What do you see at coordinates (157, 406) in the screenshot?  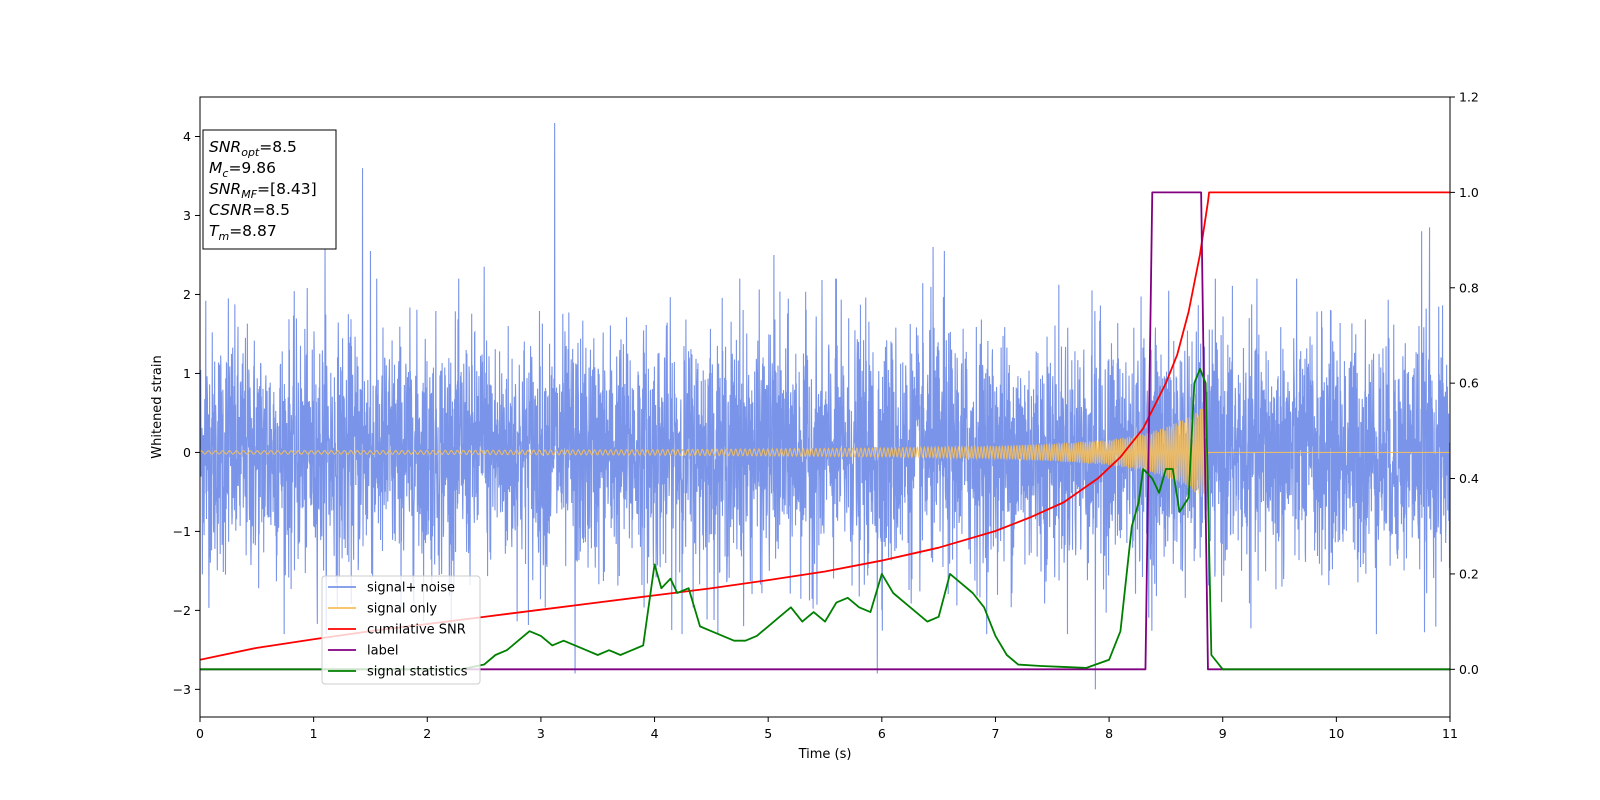 I see `y-axis-label: Whitened strain` at bounding box center [157, 406].